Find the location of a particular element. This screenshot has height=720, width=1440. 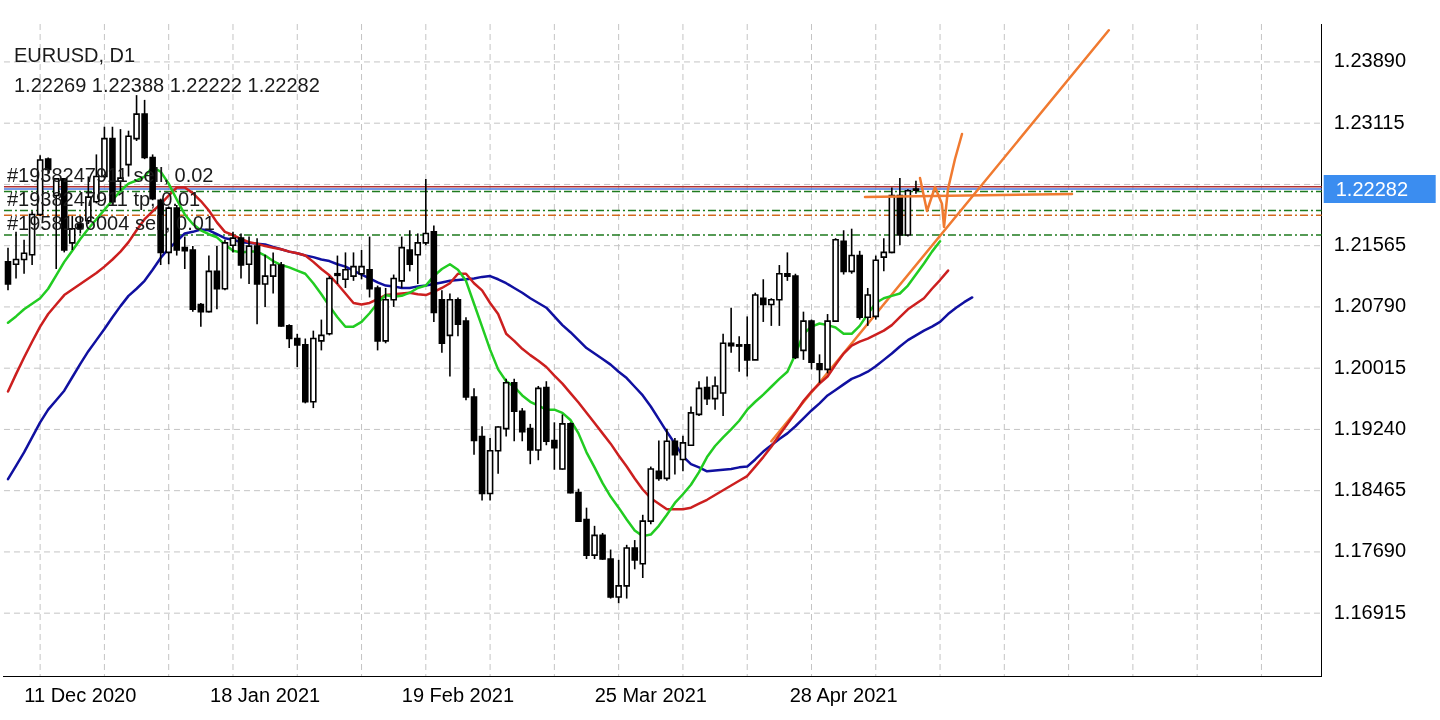

y-tick-label: 1.21565 is located at coordinates (1369, 244).